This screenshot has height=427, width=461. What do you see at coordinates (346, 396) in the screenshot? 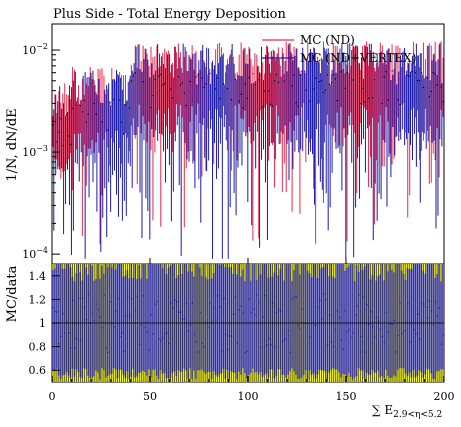
I see `x-tick-label: 150` at bounding box center [346, 396].